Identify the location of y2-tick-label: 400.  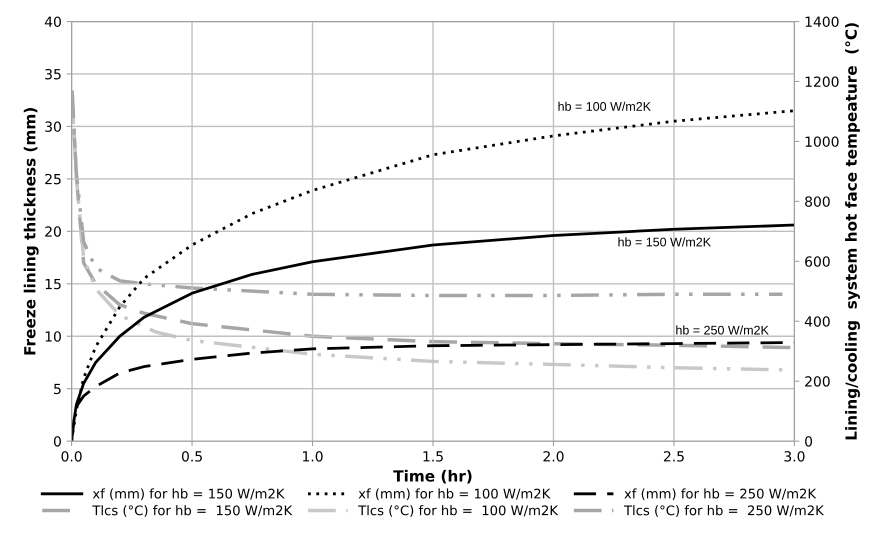
(817, 321).